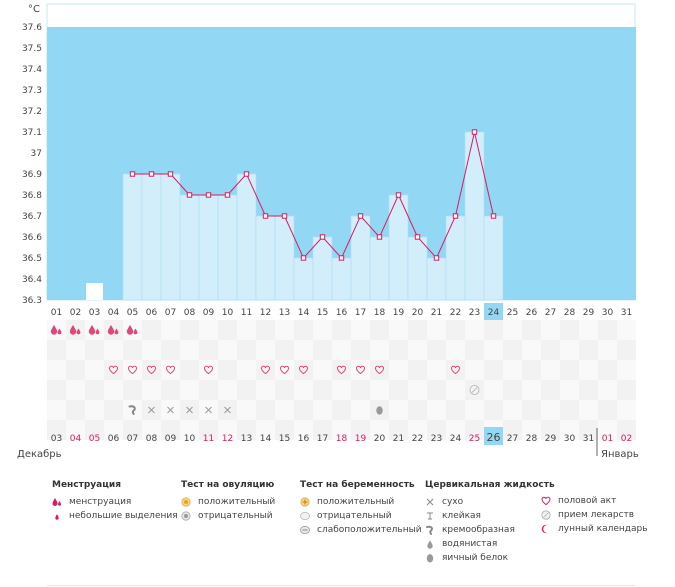 The image size is (675, 587). Describe the element at coordinates (474, 313) in the screenshot. I see `cycle-day-label: 23` at that location.